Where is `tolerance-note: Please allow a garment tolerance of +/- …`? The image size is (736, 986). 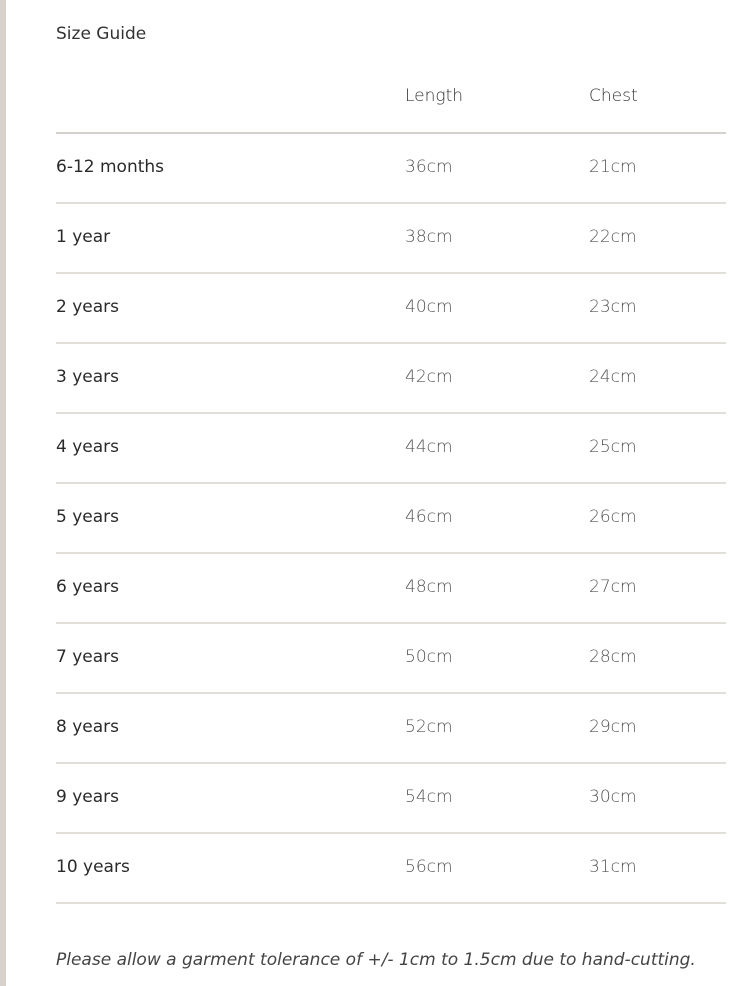 tolerance-note: Please allow a garment tolerance of +/- … is located at coordinates (376, 960).